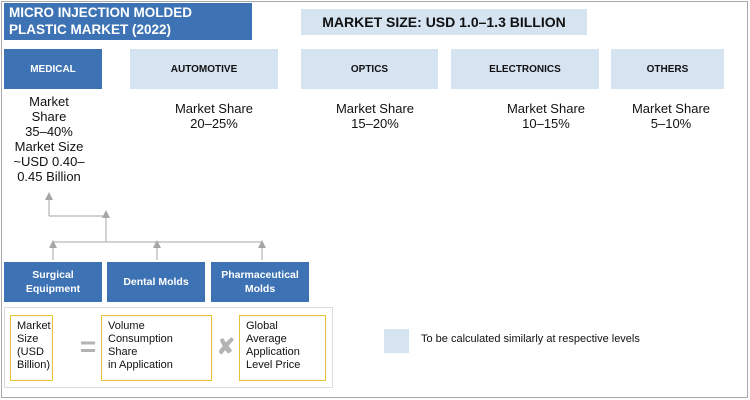  Describe the element at coordinates (525, 69) in the screenshot. I see `segment-electronics: ELECTRONICS` at that location.